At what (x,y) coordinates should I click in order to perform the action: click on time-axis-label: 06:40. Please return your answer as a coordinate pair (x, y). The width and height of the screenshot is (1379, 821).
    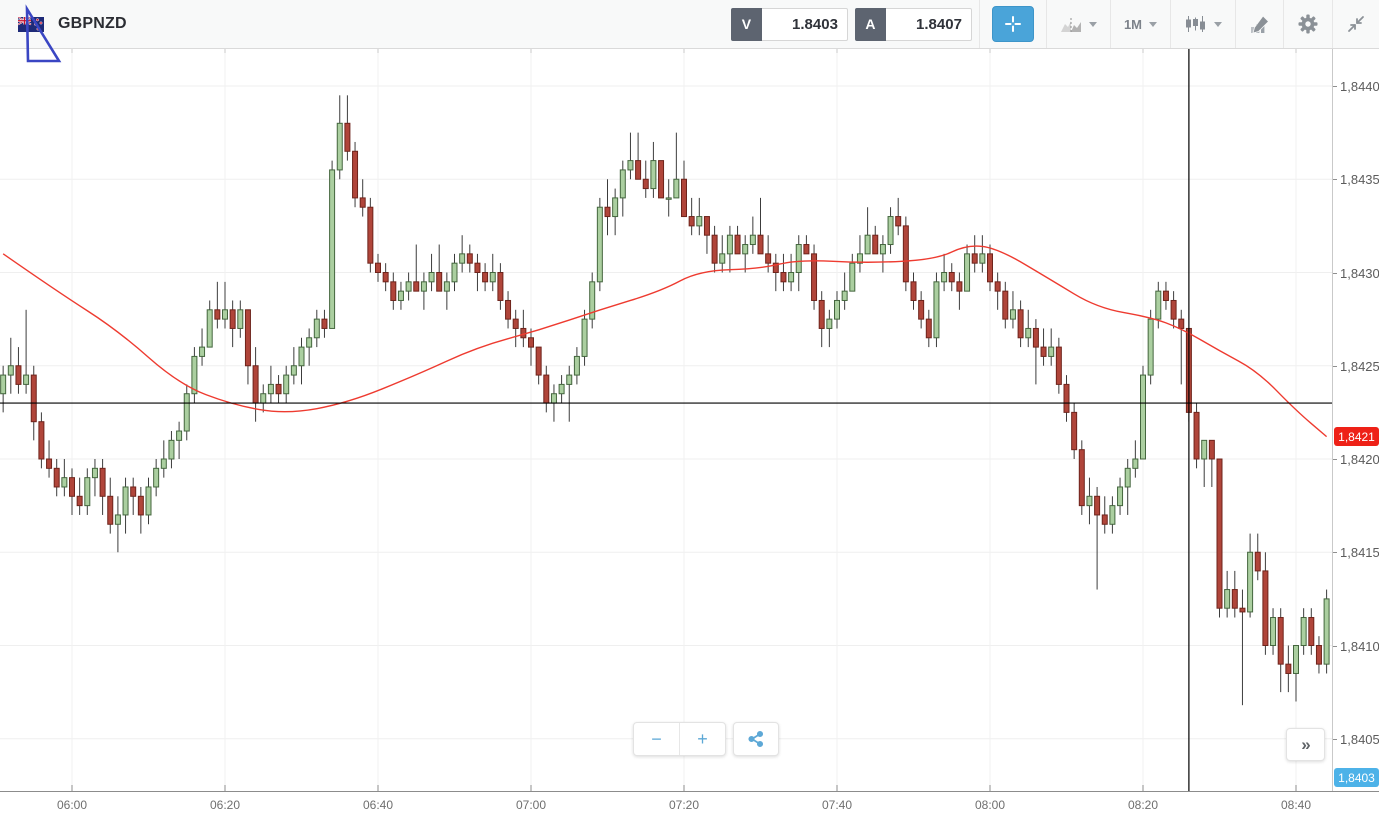
    Looking at the image, I should click on (378, 805).